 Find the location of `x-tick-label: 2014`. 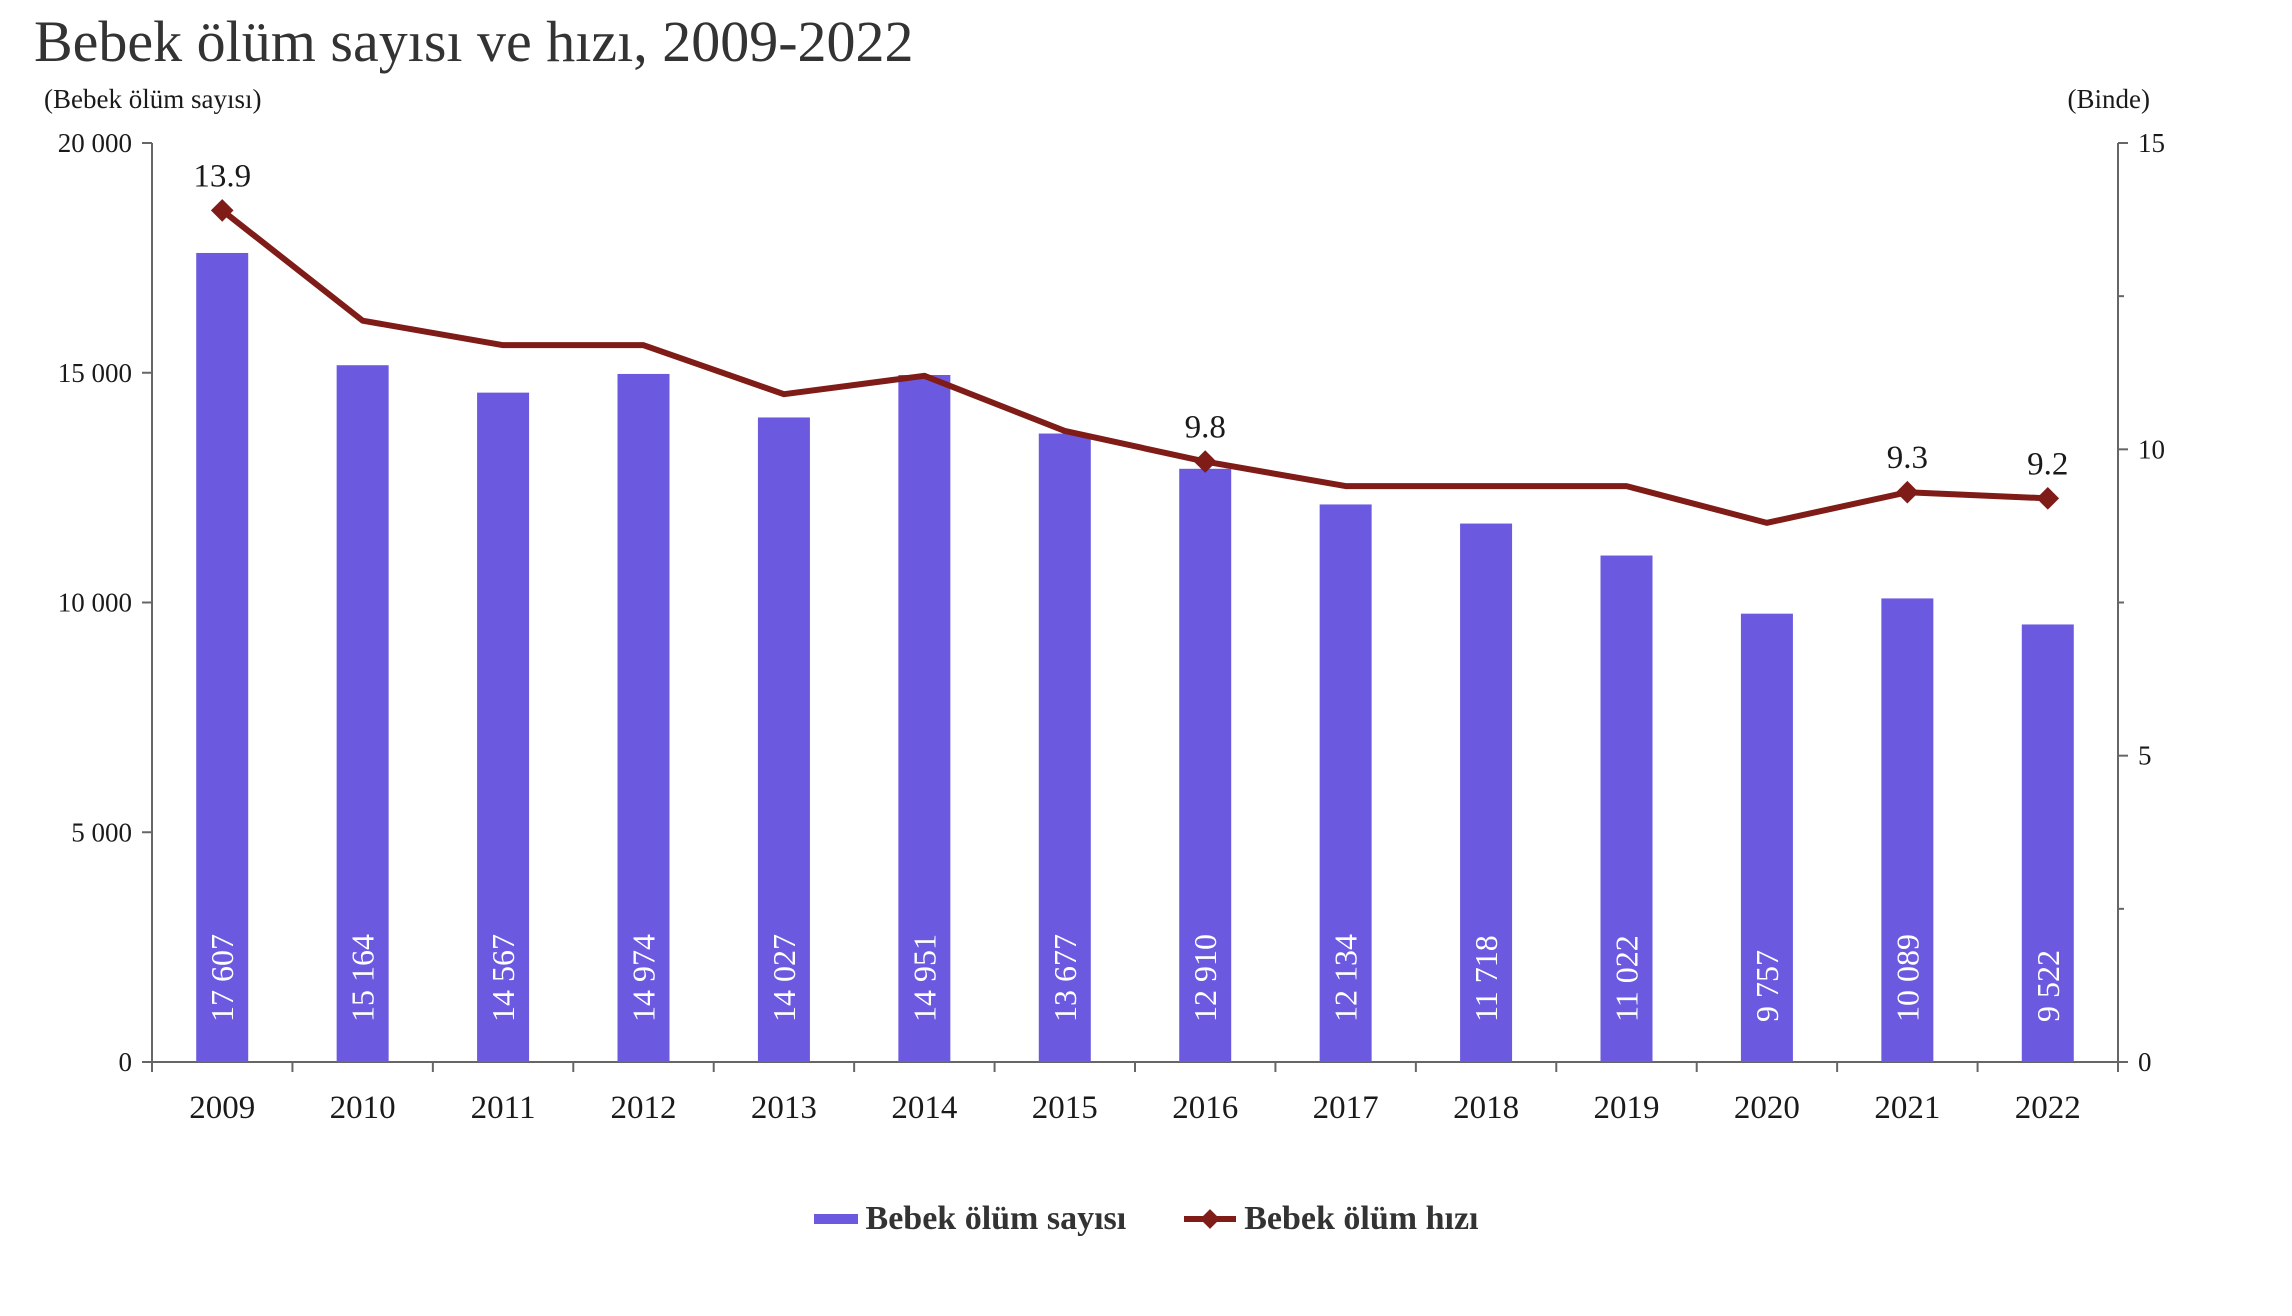

x-tick-label: 2014 is located at coordinates (924, 1108).